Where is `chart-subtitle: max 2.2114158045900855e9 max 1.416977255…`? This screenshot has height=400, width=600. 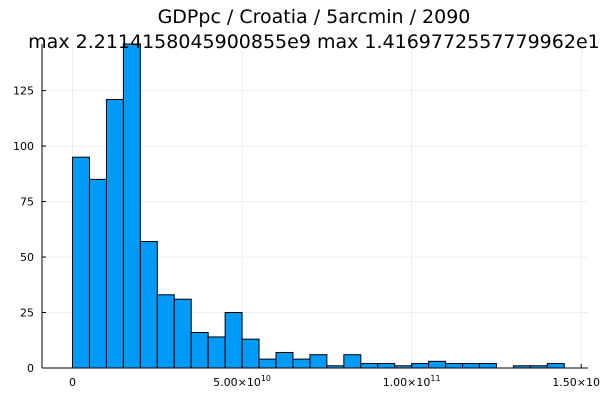 chart-subtitle: max 2.2114158045900855e9 max 1.416977255… is located at coordinates (314, 42).